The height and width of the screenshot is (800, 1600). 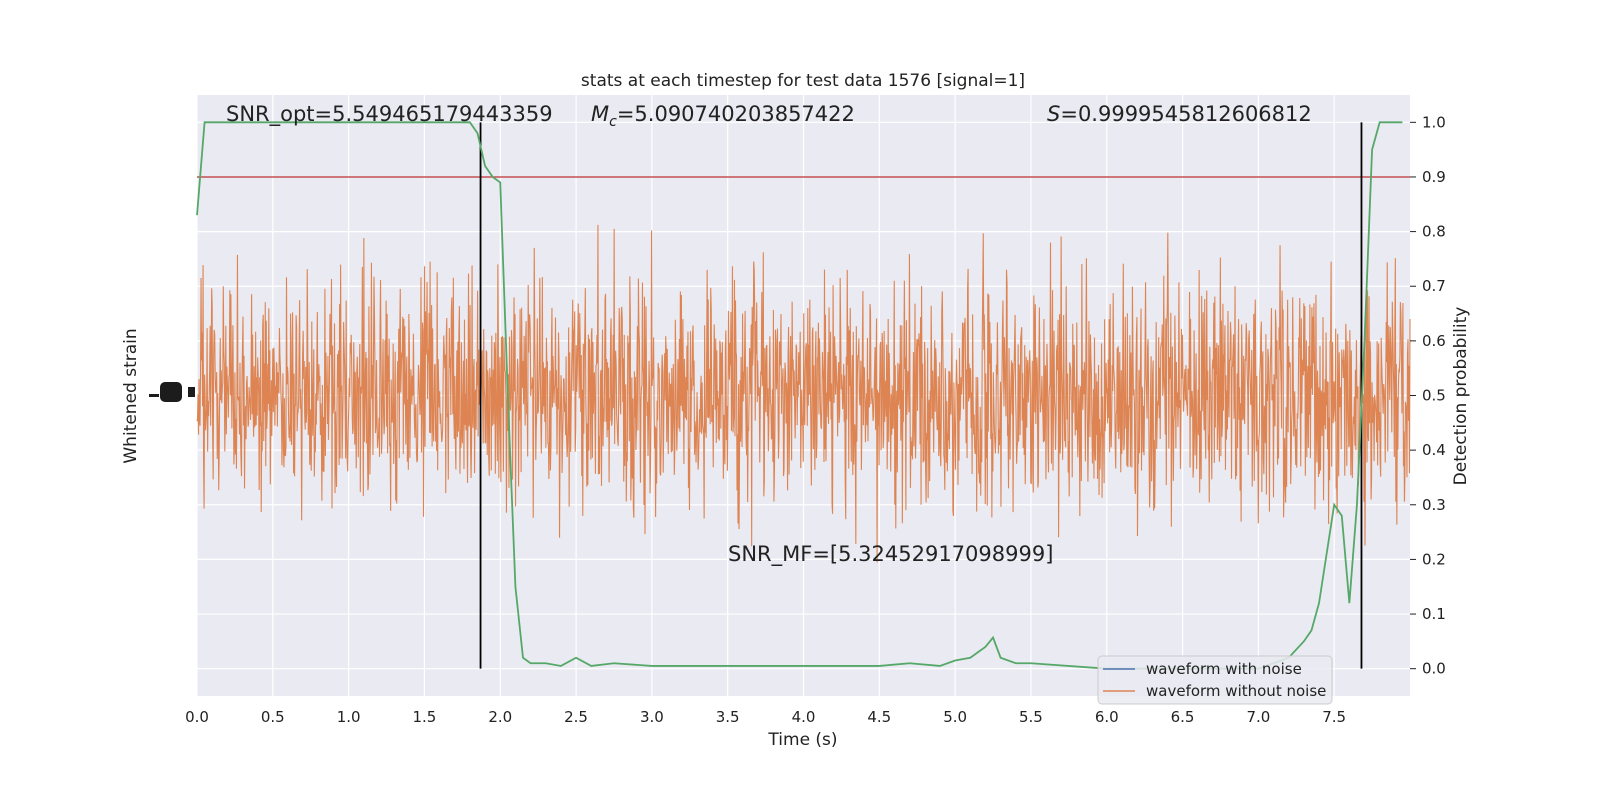 I want to click on y-tick-label: 0.5, so click(x=1434, y=396).